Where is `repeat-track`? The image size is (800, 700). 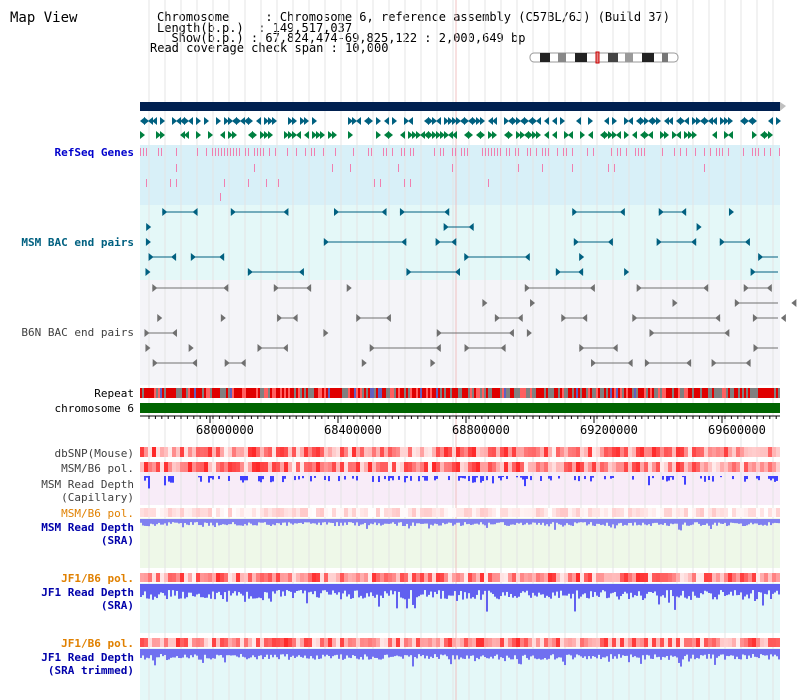
repeat-track is located at coordinates (460, 393).